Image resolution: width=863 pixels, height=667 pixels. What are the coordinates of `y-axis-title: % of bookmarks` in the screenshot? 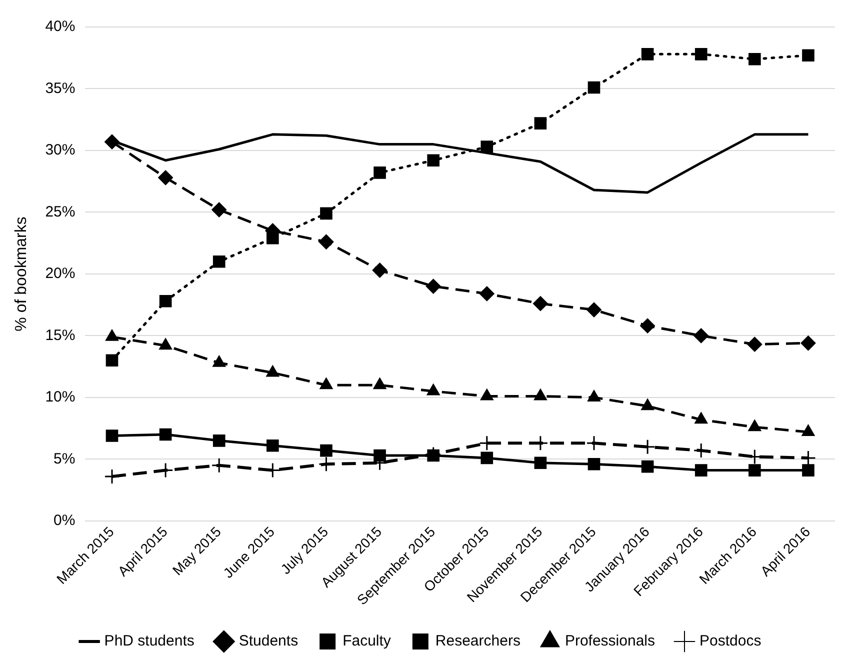 It's located at (21, 274).